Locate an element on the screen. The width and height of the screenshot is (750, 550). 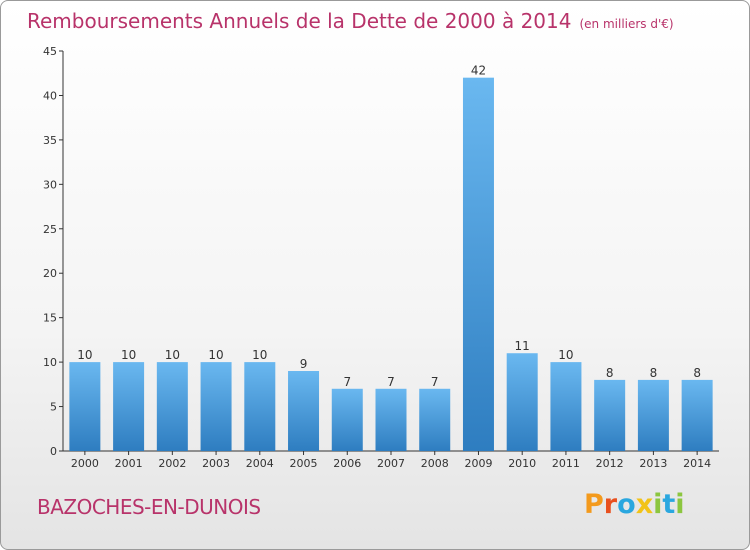
data-label: 42 is located at coordinates (478, 71).